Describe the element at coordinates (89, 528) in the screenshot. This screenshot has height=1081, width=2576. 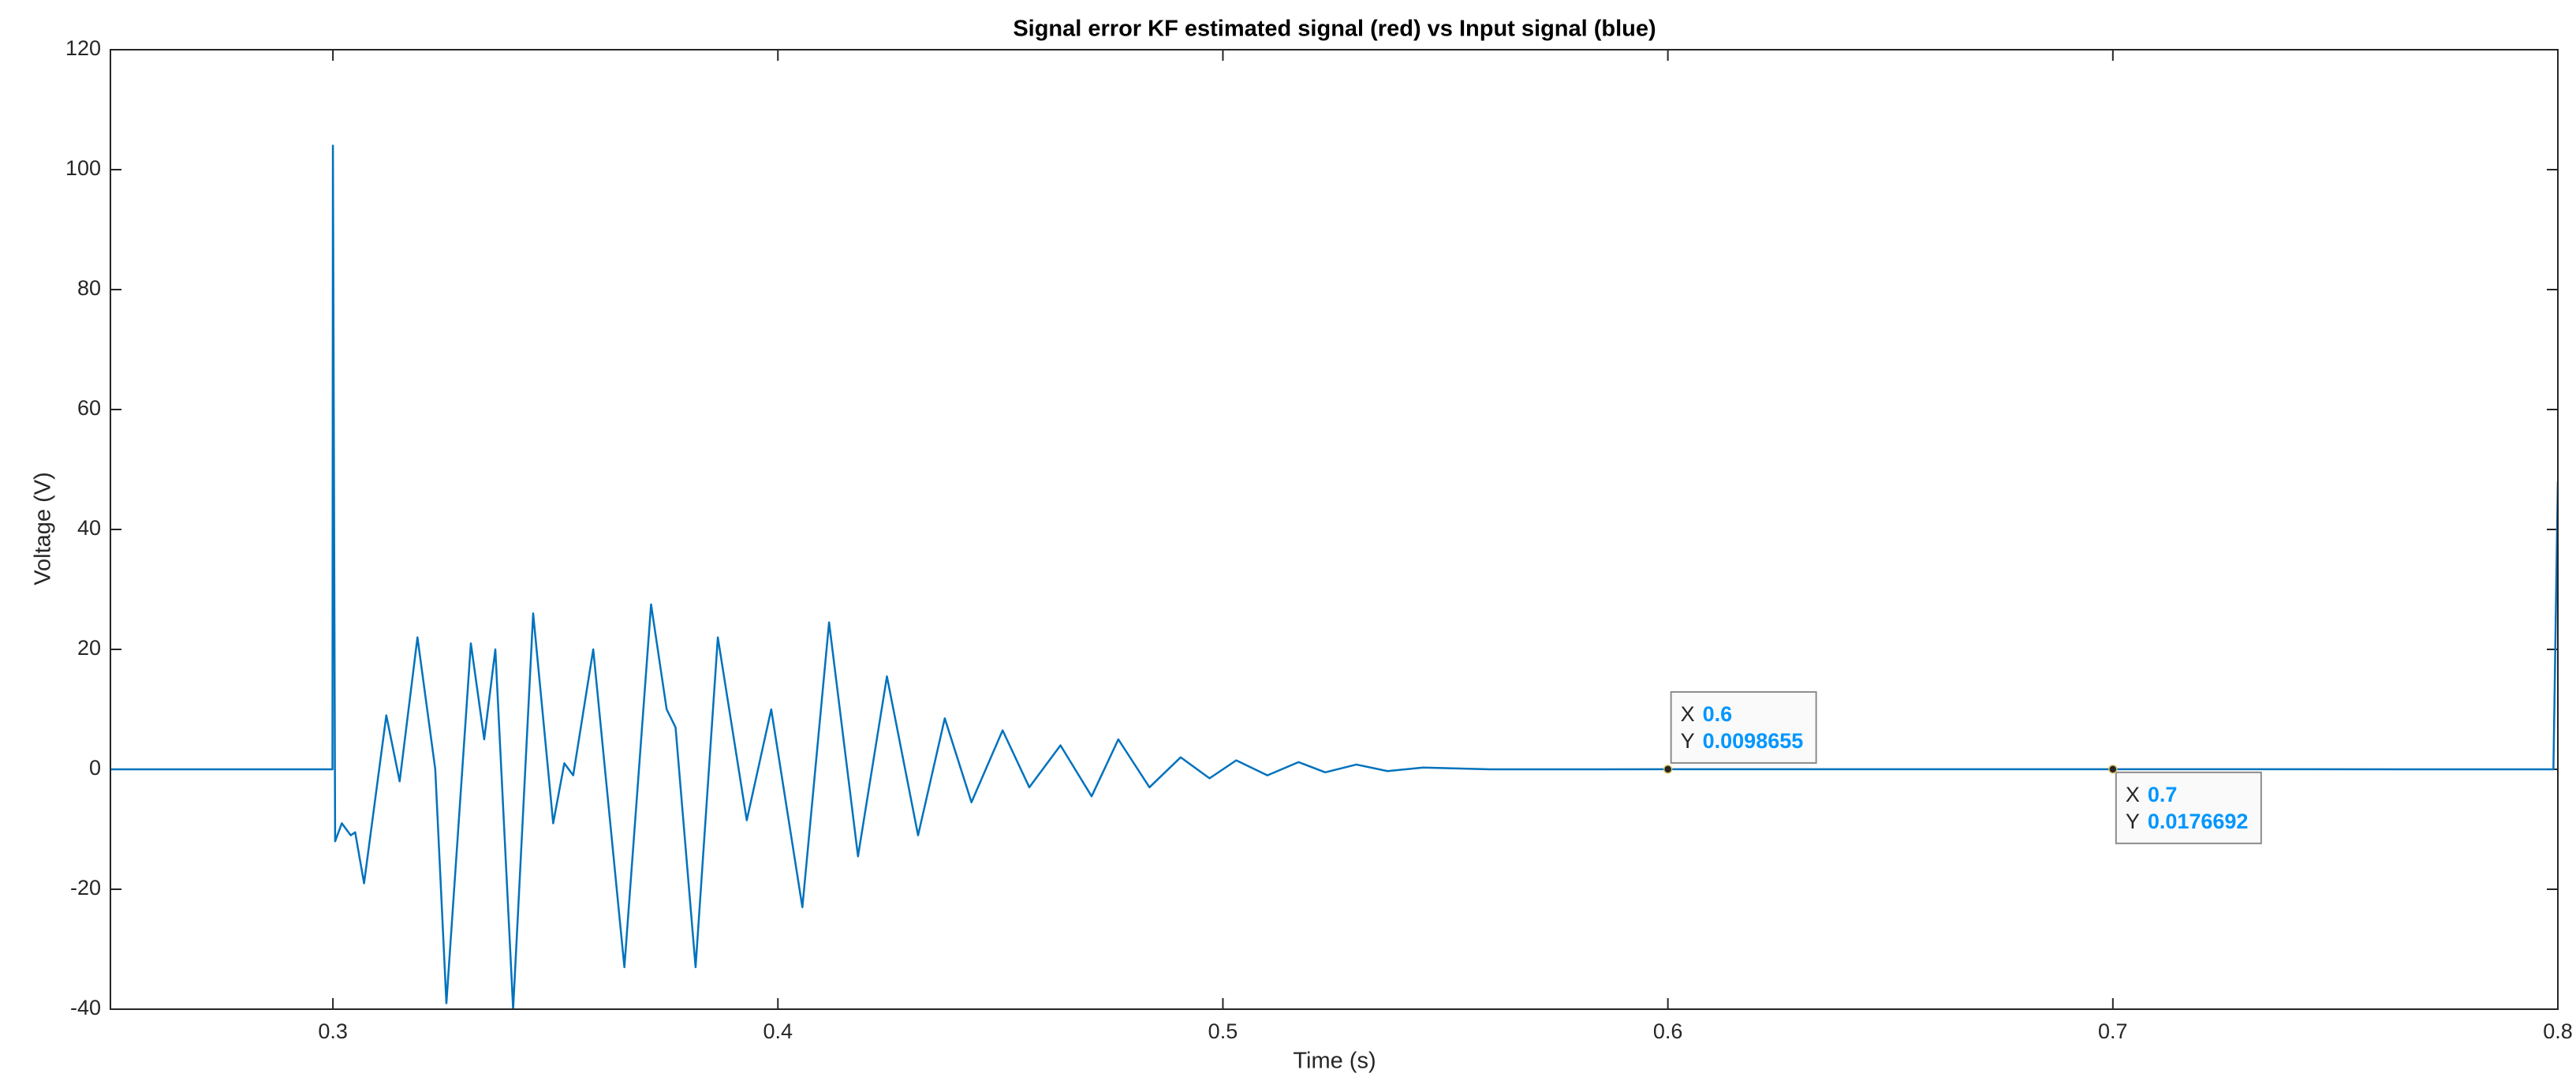
I see `y-tick-label: 40` at that location.